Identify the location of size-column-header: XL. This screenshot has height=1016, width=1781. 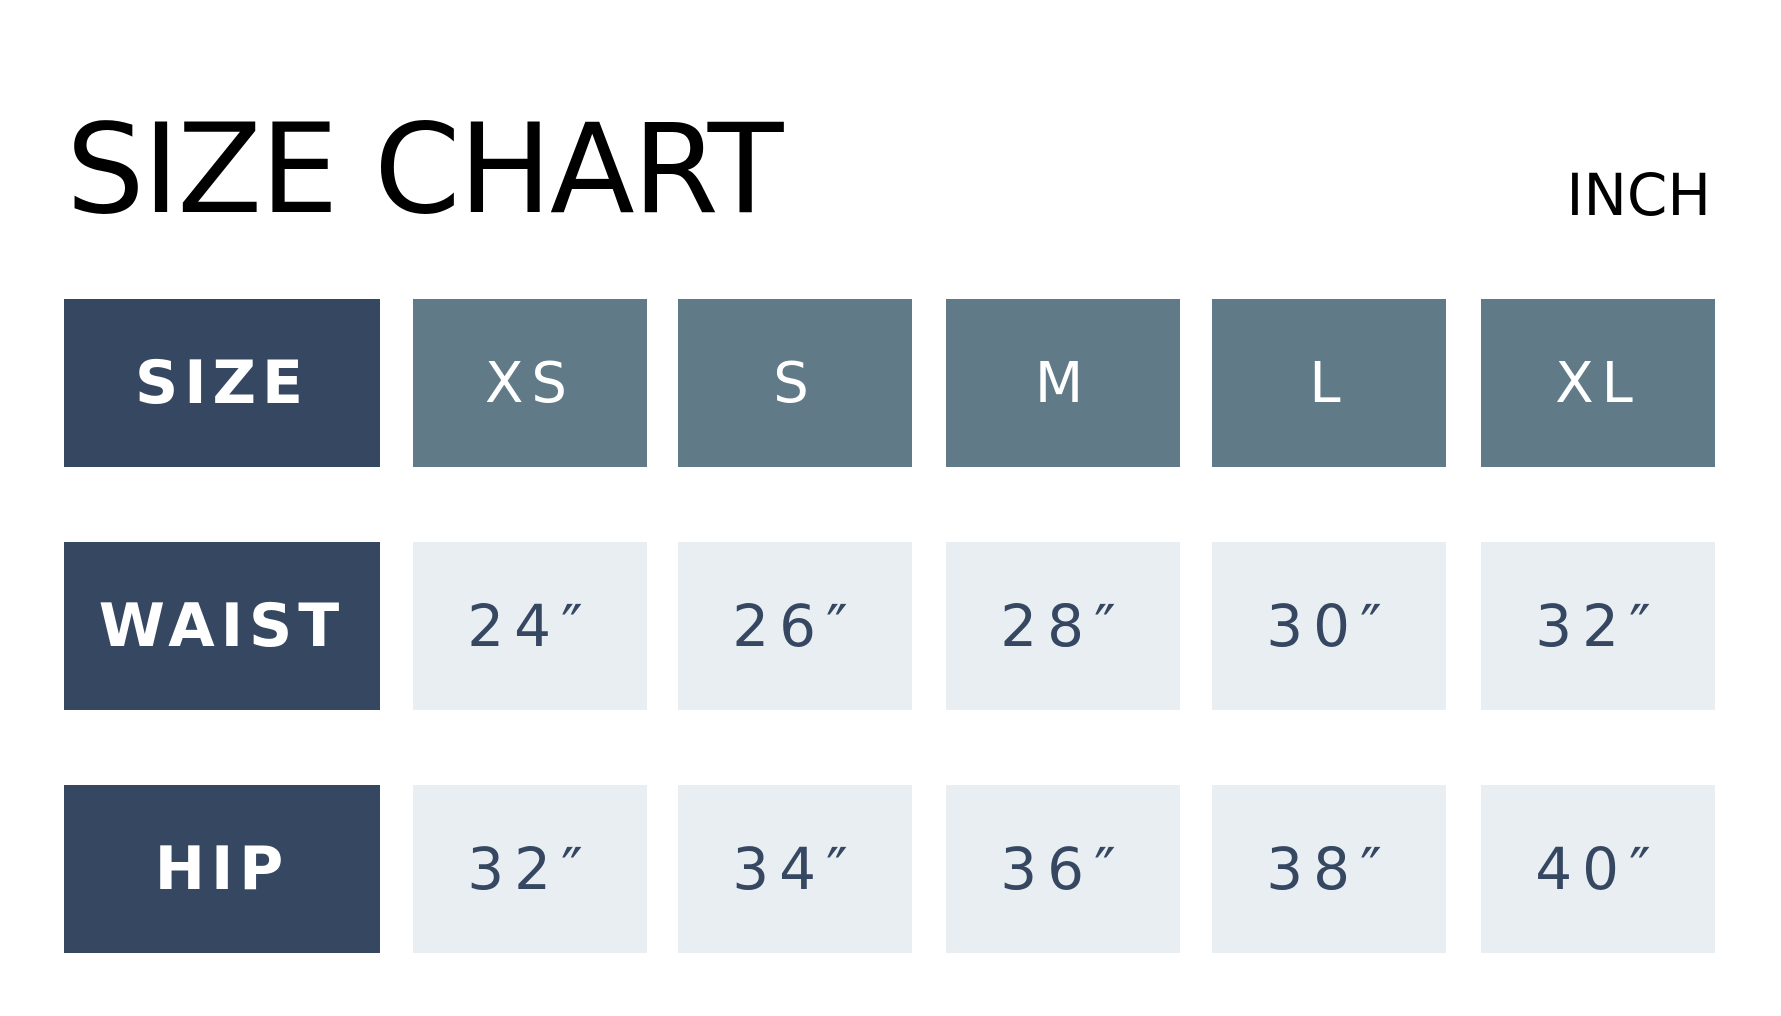
(1598, 383).